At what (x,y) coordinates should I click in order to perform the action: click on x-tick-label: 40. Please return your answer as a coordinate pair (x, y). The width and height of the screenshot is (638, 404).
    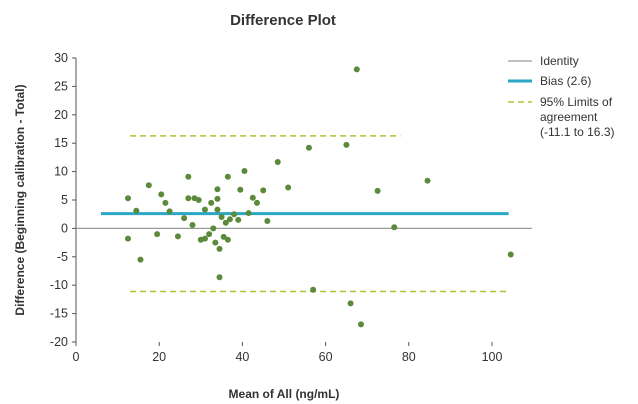
    Looking at the image, I should click on (242, 357).